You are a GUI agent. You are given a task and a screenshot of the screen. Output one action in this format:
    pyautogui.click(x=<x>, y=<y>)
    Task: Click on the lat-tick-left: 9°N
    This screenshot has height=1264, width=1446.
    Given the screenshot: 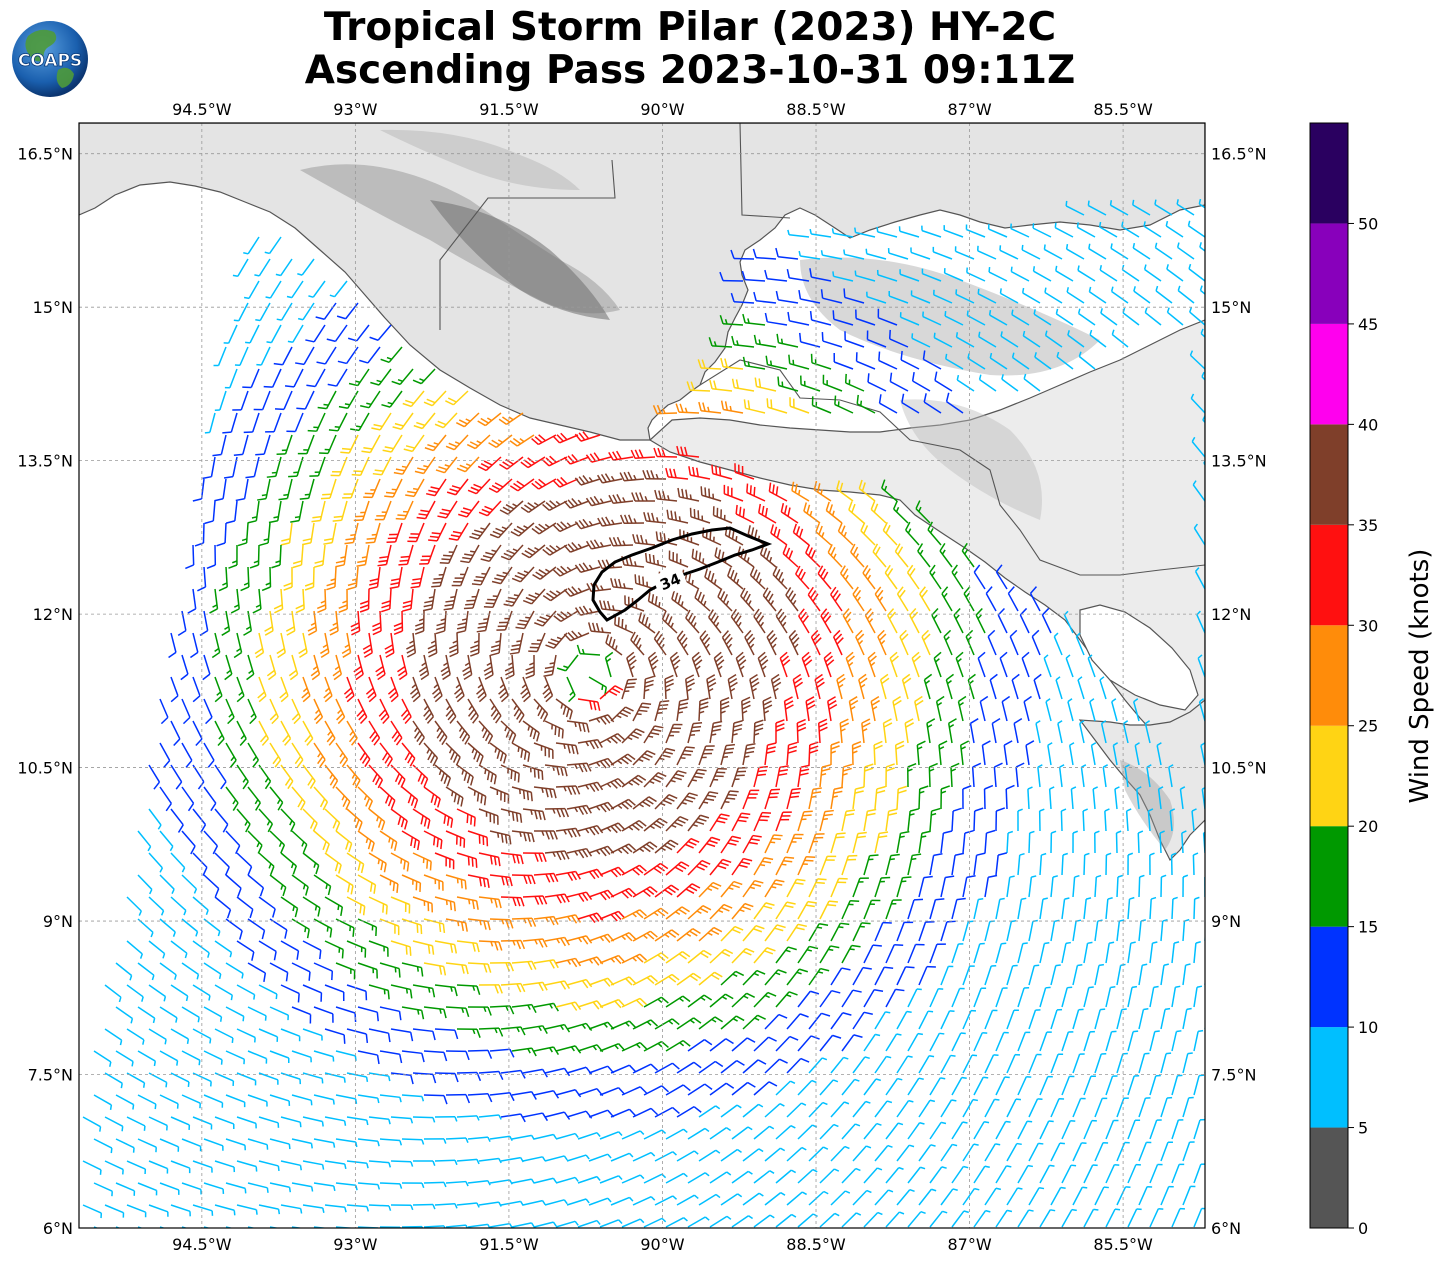 What is the action you would take?
    pyautogui.click(x=58, y=921)
    